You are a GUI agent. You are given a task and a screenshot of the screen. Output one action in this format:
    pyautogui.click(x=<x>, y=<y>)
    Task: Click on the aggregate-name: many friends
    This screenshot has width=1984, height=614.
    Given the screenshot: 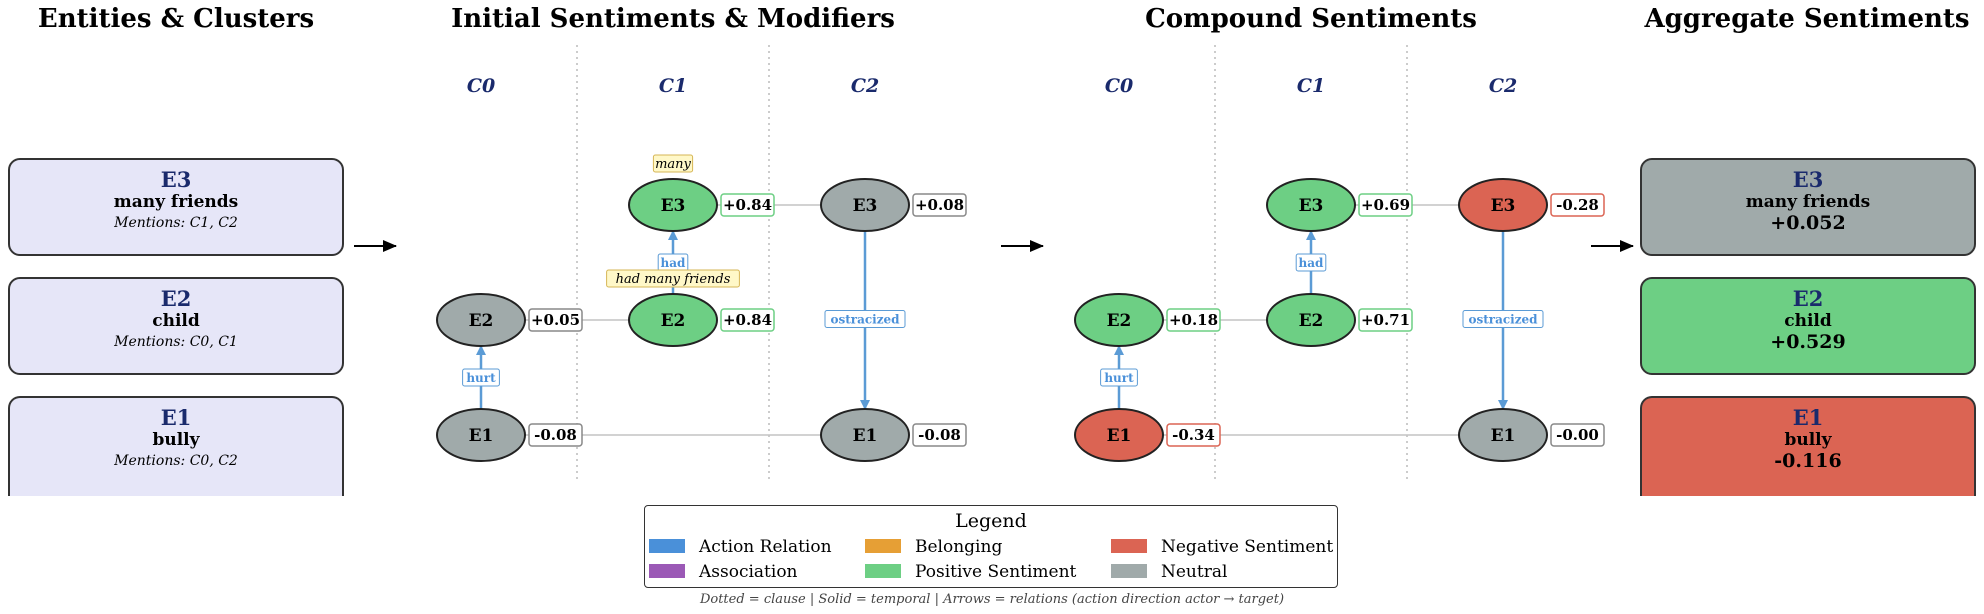 What is the action you would take?
    pyautogui.click(x=1808, y=202)
    